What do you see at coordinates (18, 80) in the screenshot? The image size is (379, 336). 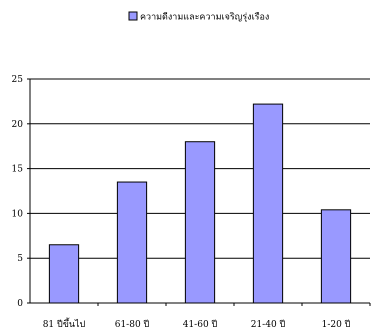 I see `y-tick-label: 25` at bounding box center [18, 80].